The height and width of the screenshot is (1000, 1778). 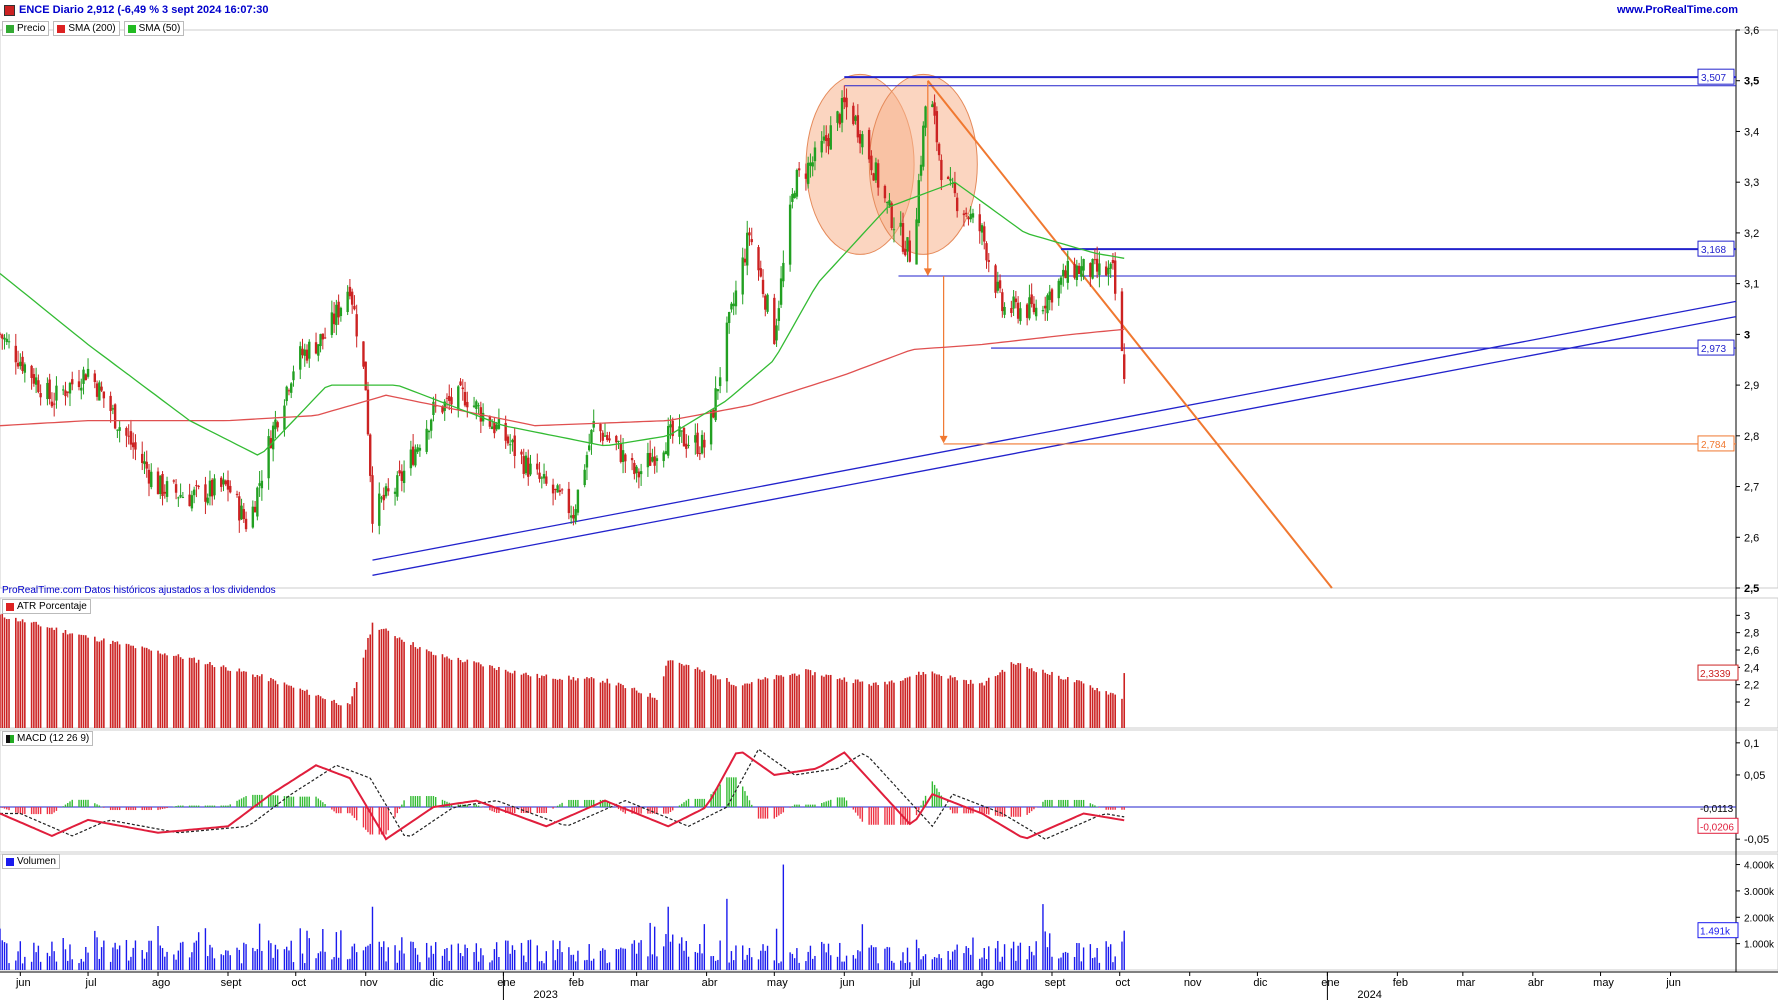 What do you see at coordinates (48, 738) in the screenshot?
I see `legend-macd: MACD (12 26 9)` at bounding box center [48, 738].